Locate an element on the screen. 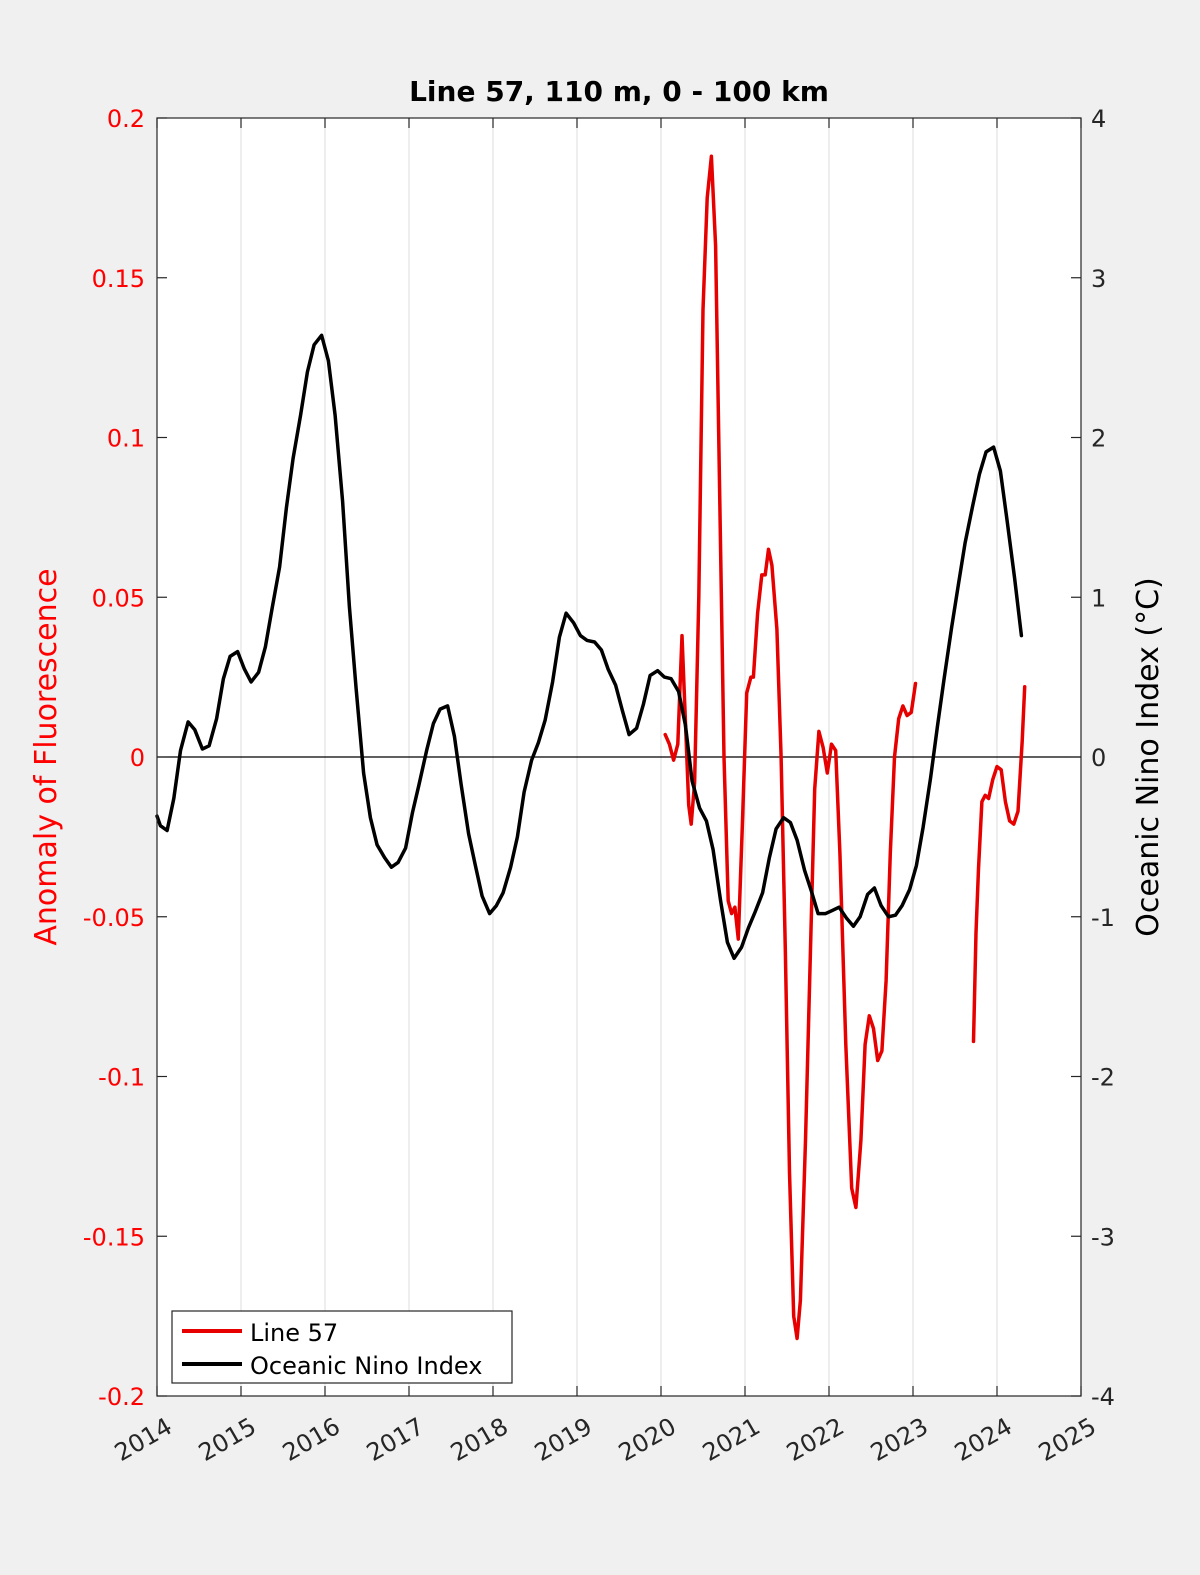 This screenshot has width=1200, height=1575. y-left-tick-label: -0.15 is located at coordinates (114, 1237).